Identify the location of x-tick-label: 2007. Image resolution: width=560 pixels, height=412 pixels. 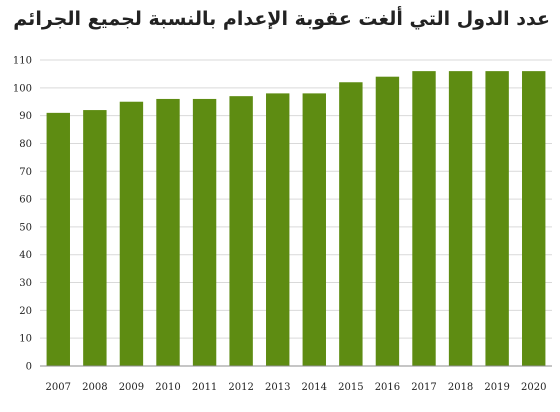
(58, 387).